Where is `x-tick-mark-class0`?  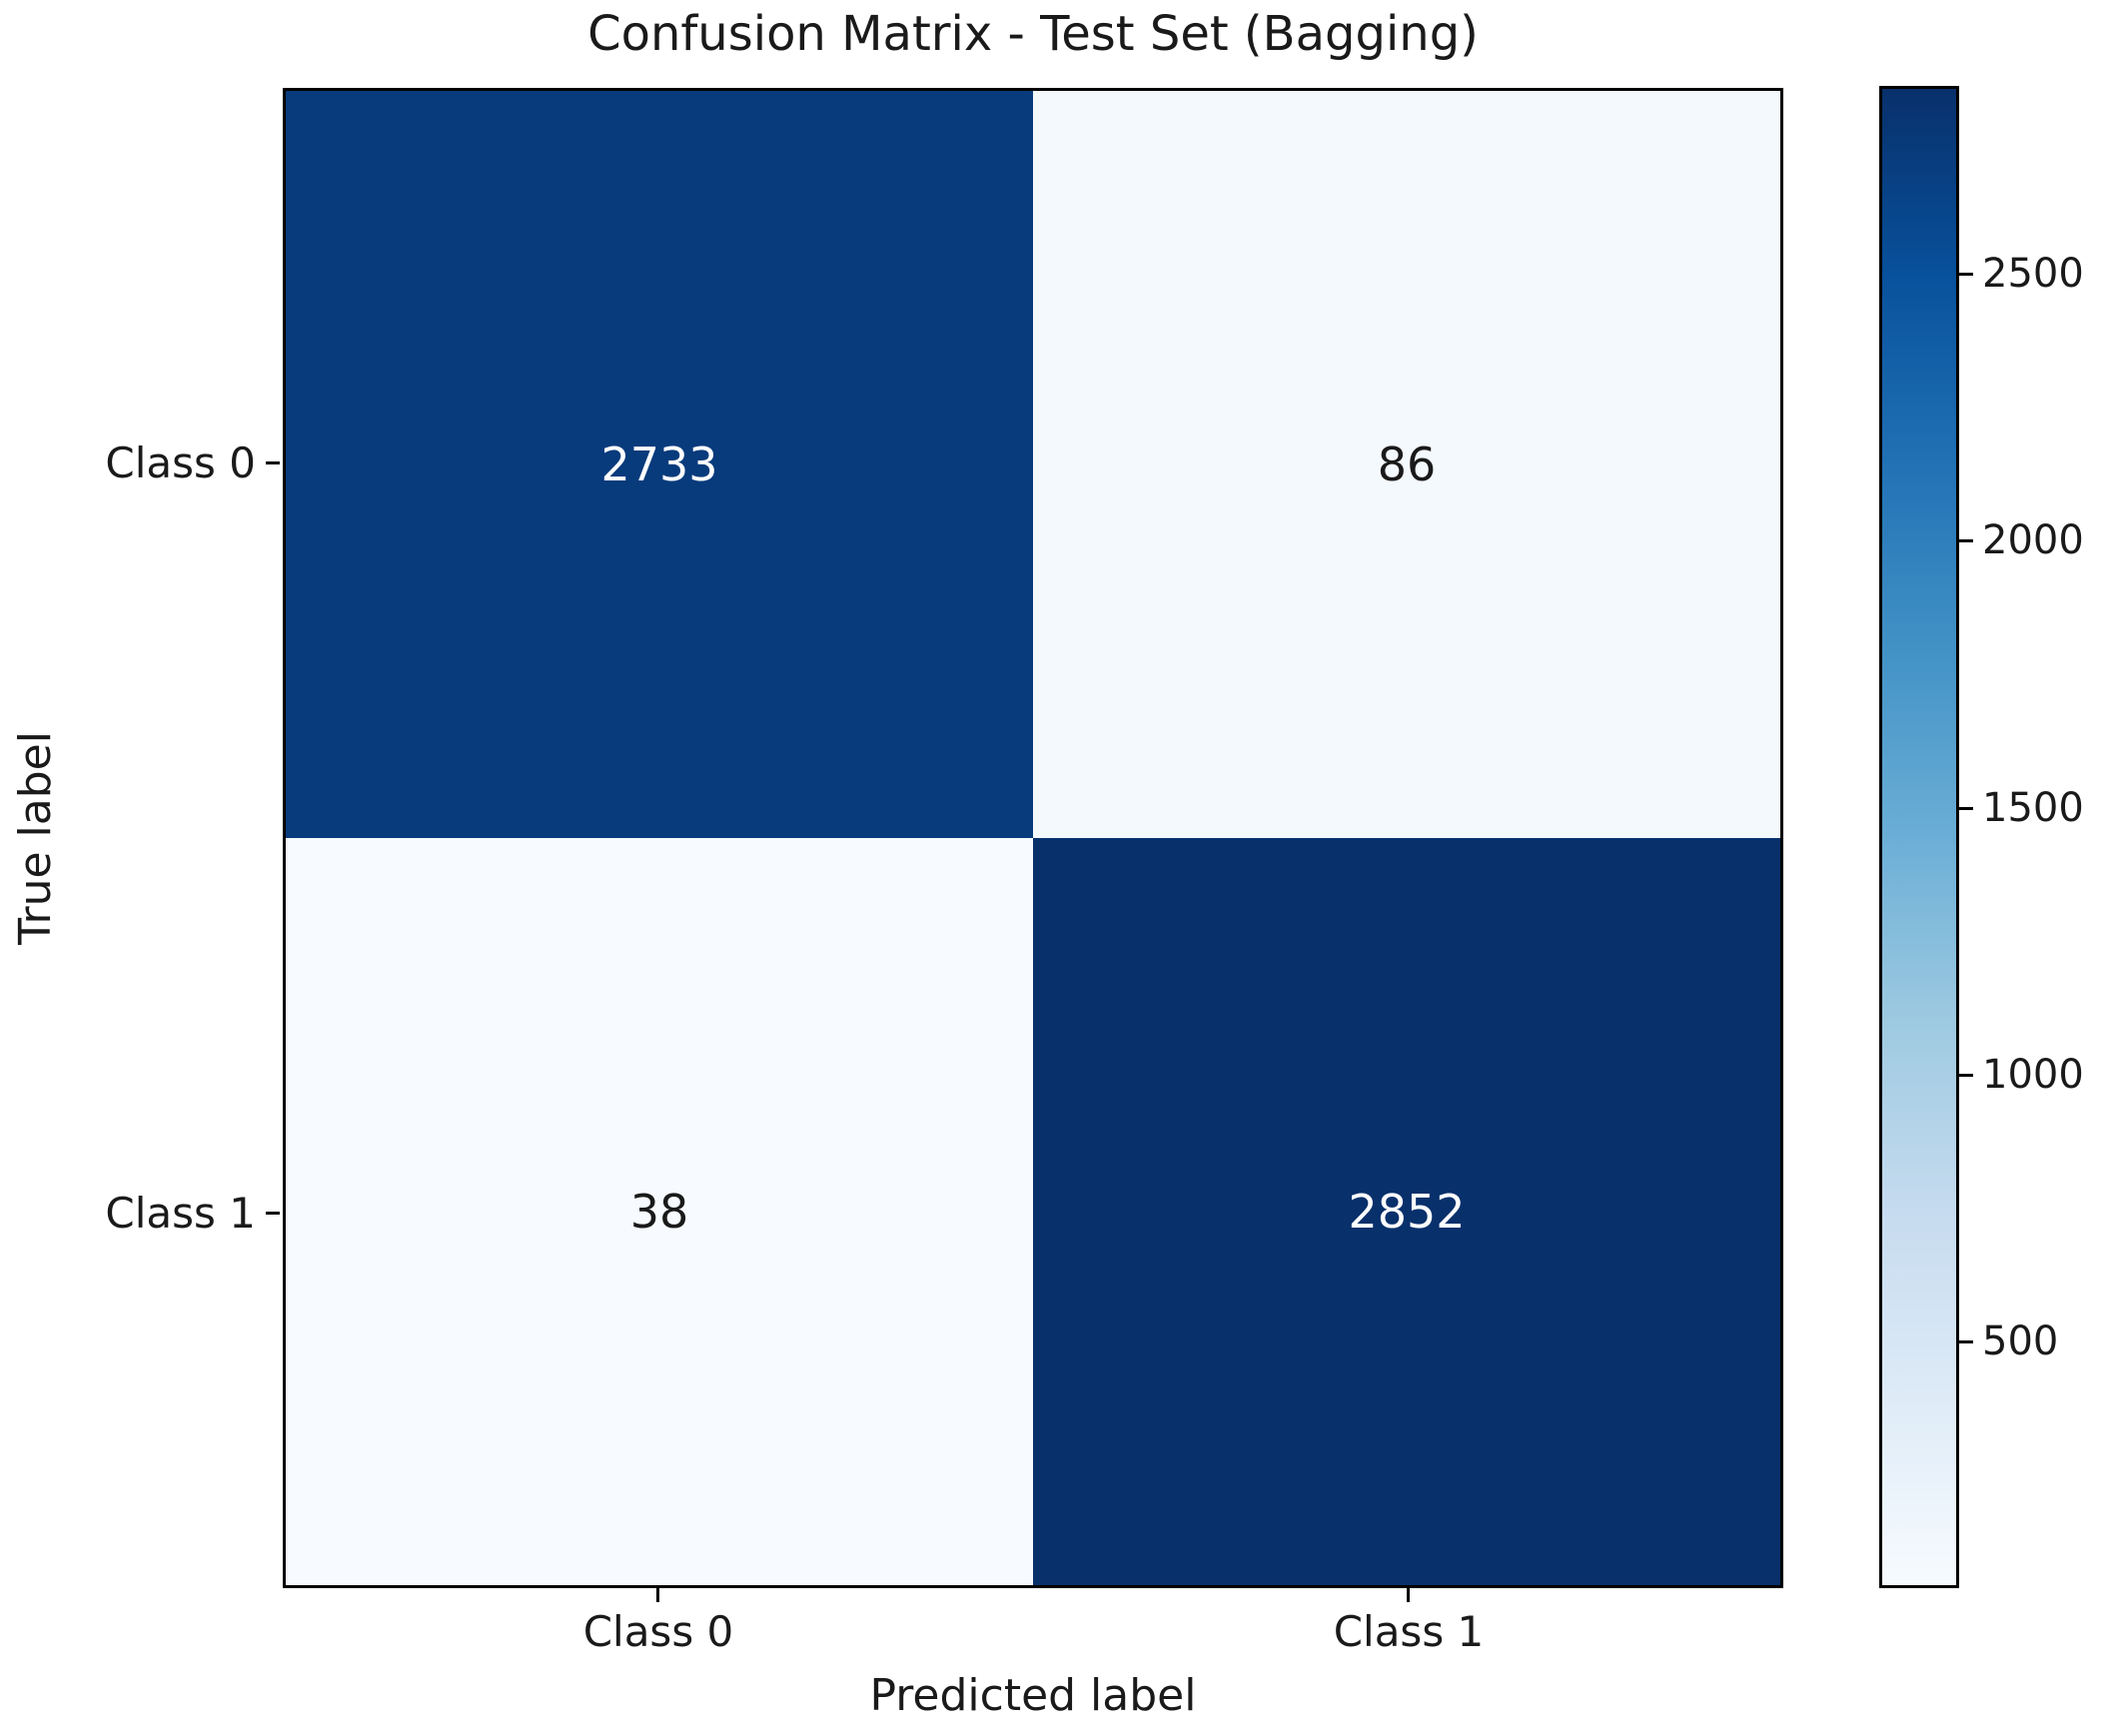
x-tick-mark-class0 is located at coordinates (657, 1595).